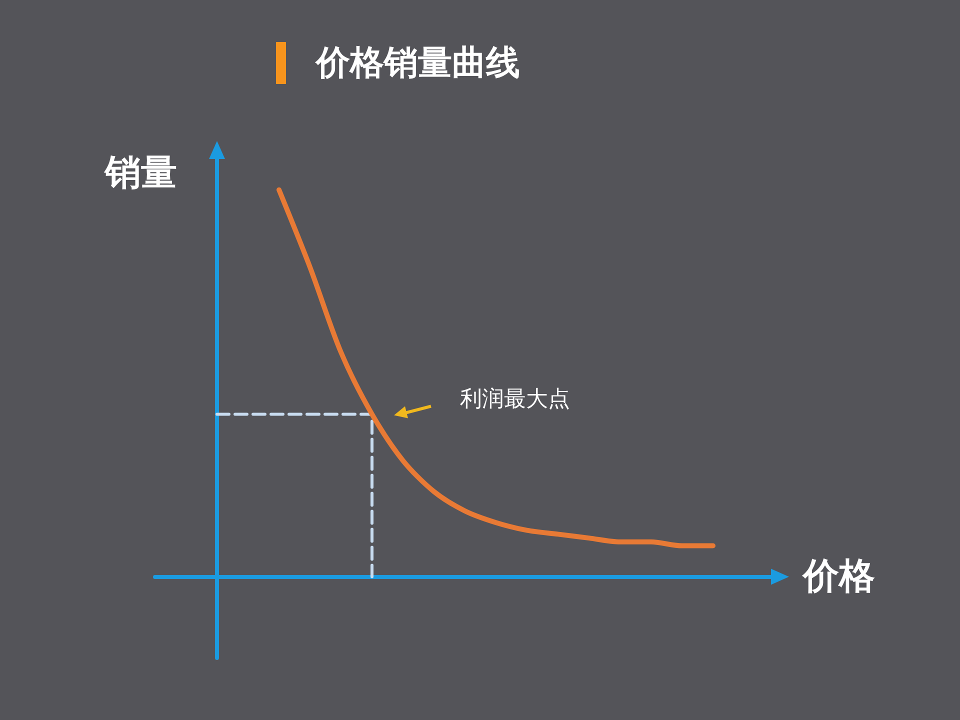 The width and height of the screenshot is (960, 720). What do you see at coordinates (140, 173) in the screenshot?
I see `y-axis-title: 销量` at bounding box center [140, 173].